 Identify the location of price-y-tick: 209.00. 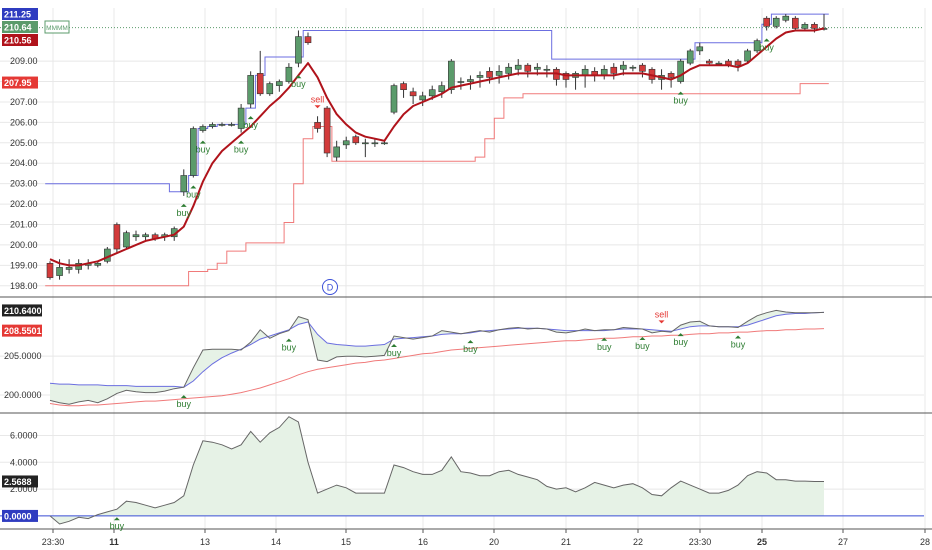
(24, 61).